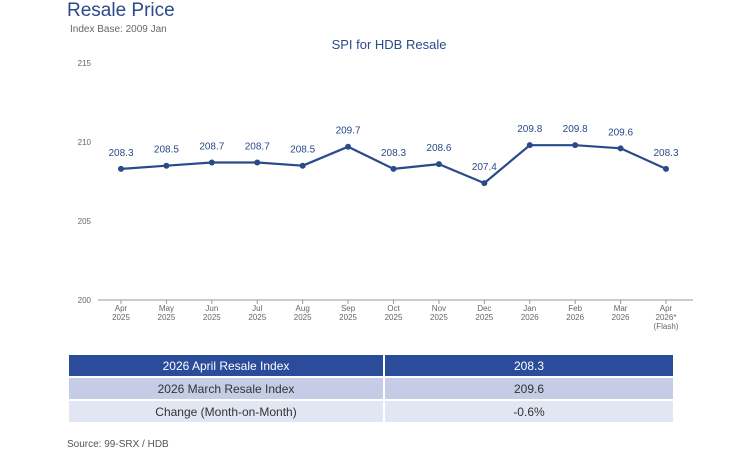 The image size is (750, 456). Describe the element at coordinates (666, 317) in the screenshot. I see `x-tick-label: 2026*` at that location.